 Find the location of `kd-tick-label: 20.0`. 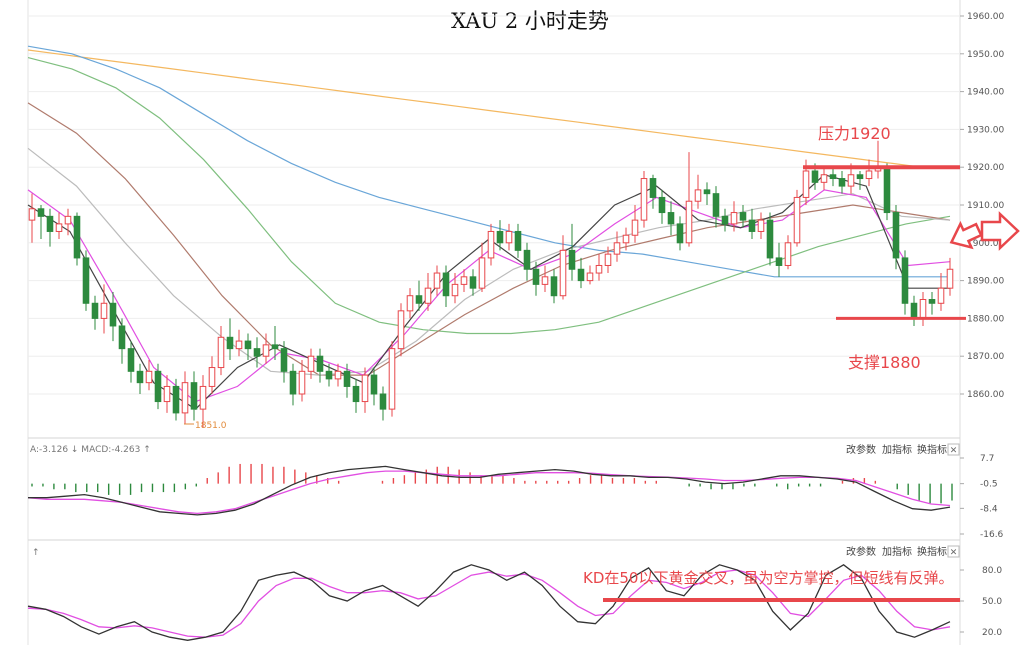

kd-tick-label: 20.0 is located at coordinates (992, 633).